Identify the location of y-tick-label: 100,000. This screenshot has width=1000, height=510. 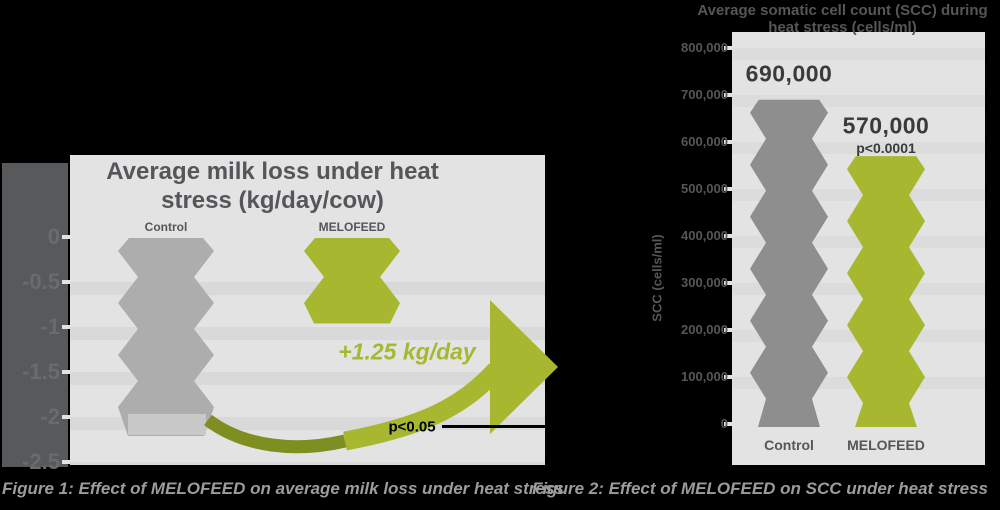
(704, 376).